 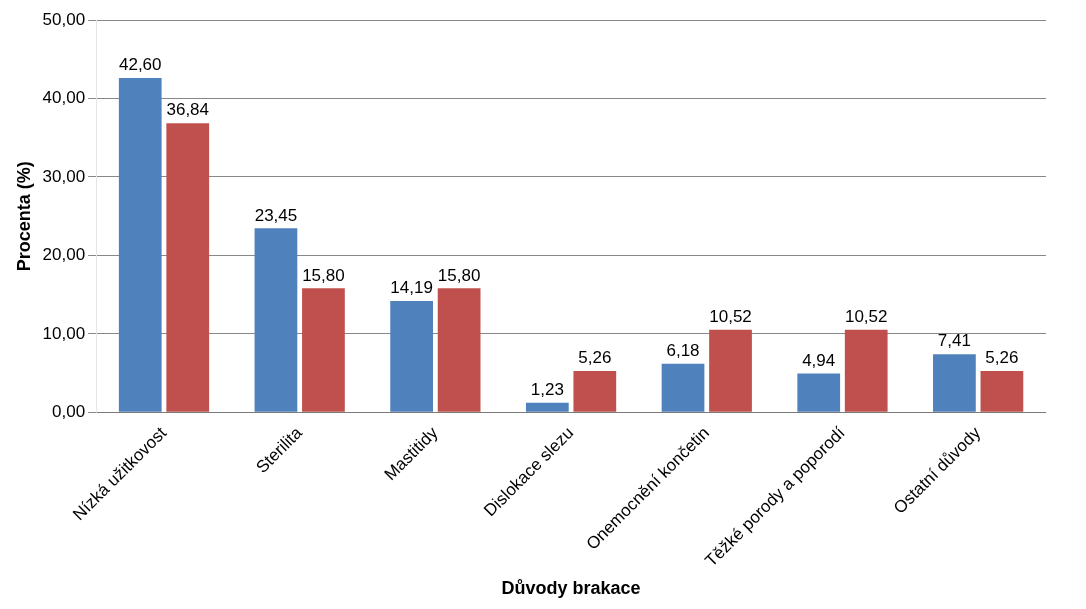 I want to click on y-tick-label: 40,00, so click(x=64, y=98).